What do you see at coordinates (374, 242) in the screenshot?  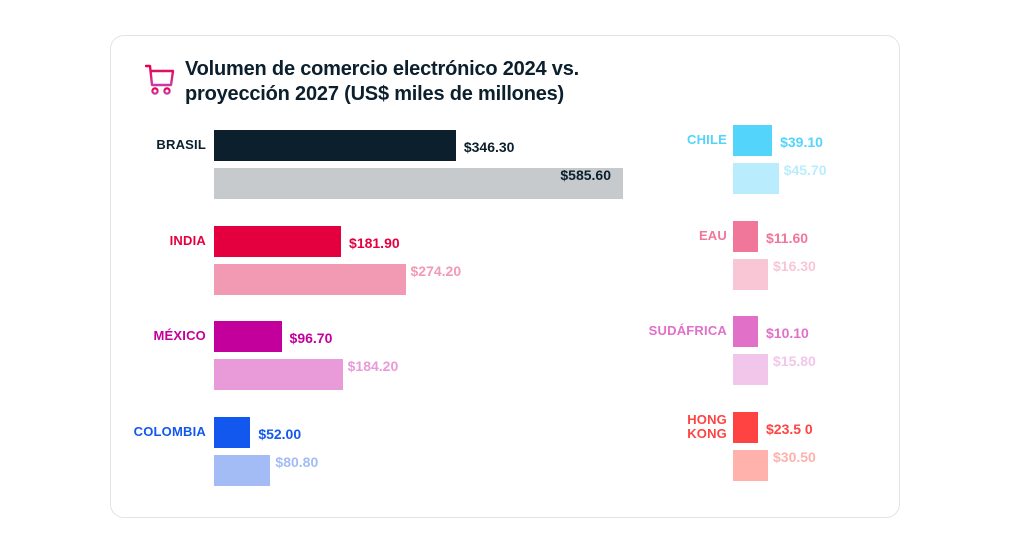 I see `value-label-2024: $181.90` at bounding box center [374, 242].